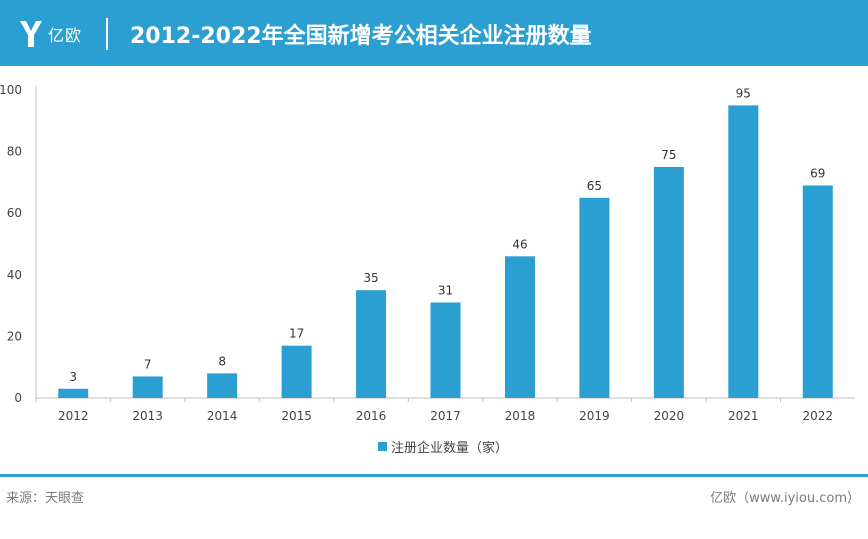  What do you see at coordinates (73, 377) in the screenshot?
I see `data-label: 3` at bounding box center [73, 377].